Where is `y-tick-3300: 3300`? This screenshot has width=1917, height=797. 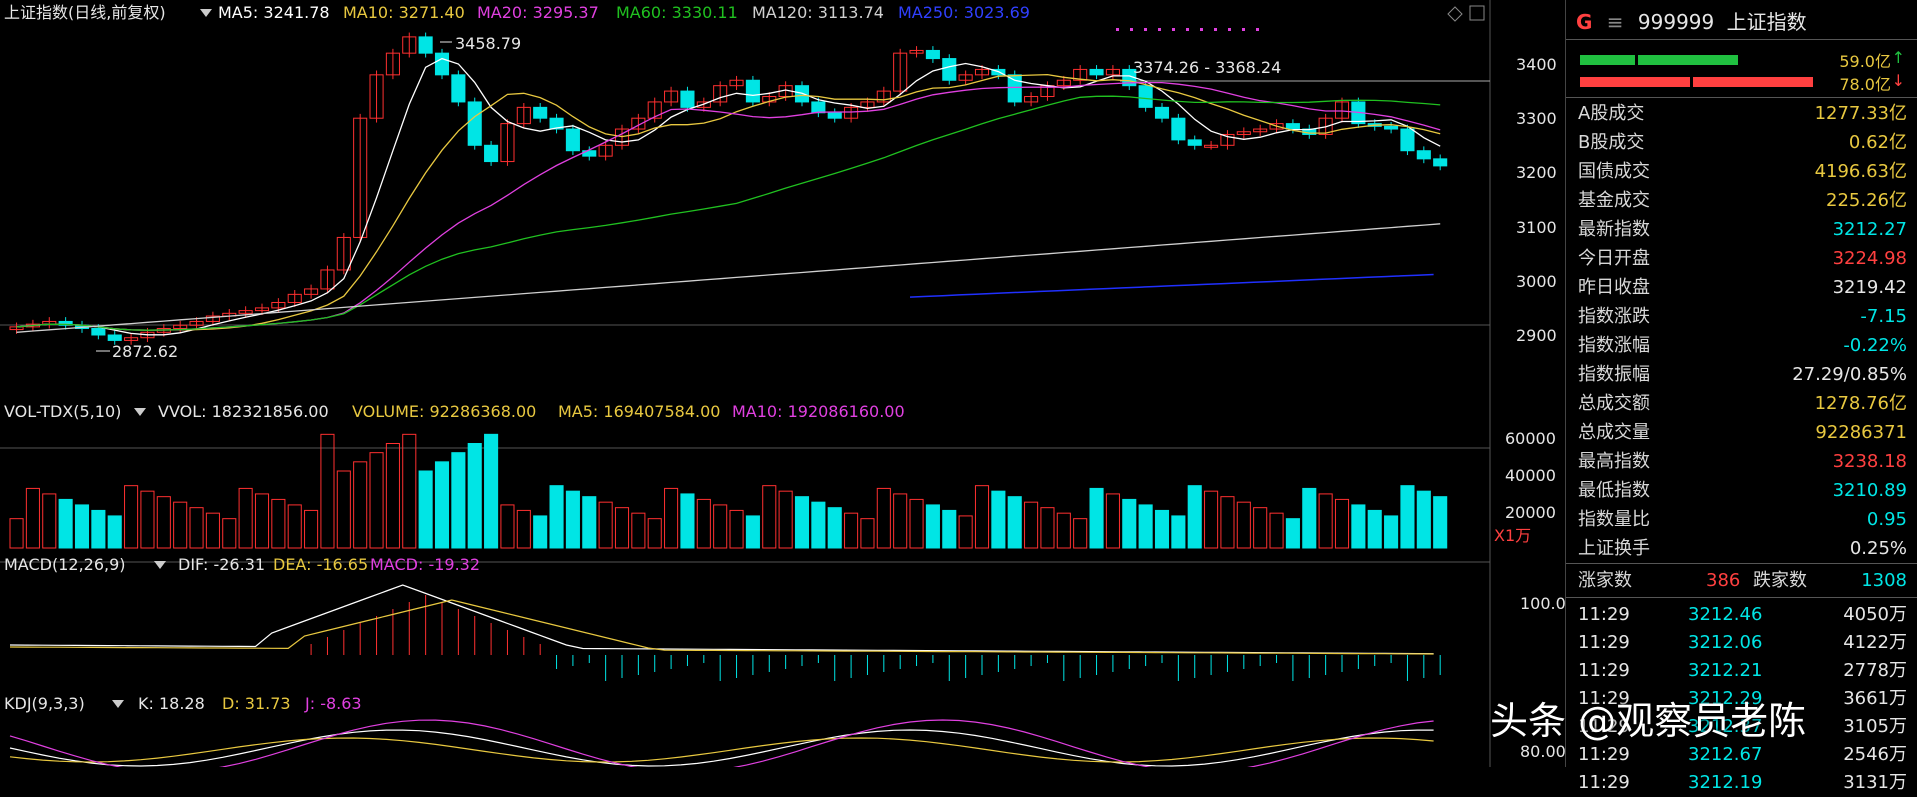 y-tick-3300: 3300 is located at coordinates (1536, 118).